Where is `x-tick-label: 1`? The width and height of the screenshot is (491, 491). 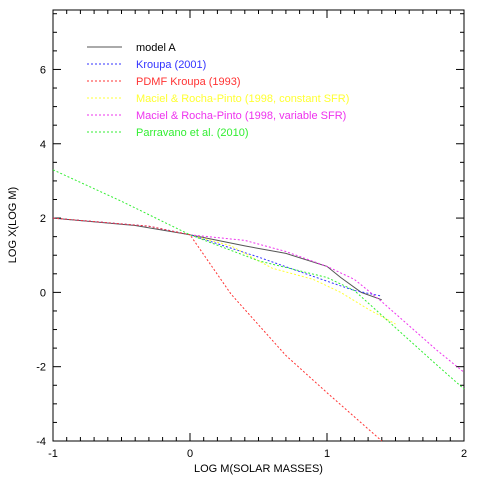 x-tick-label: 1 is located at coordinates (327, 454).